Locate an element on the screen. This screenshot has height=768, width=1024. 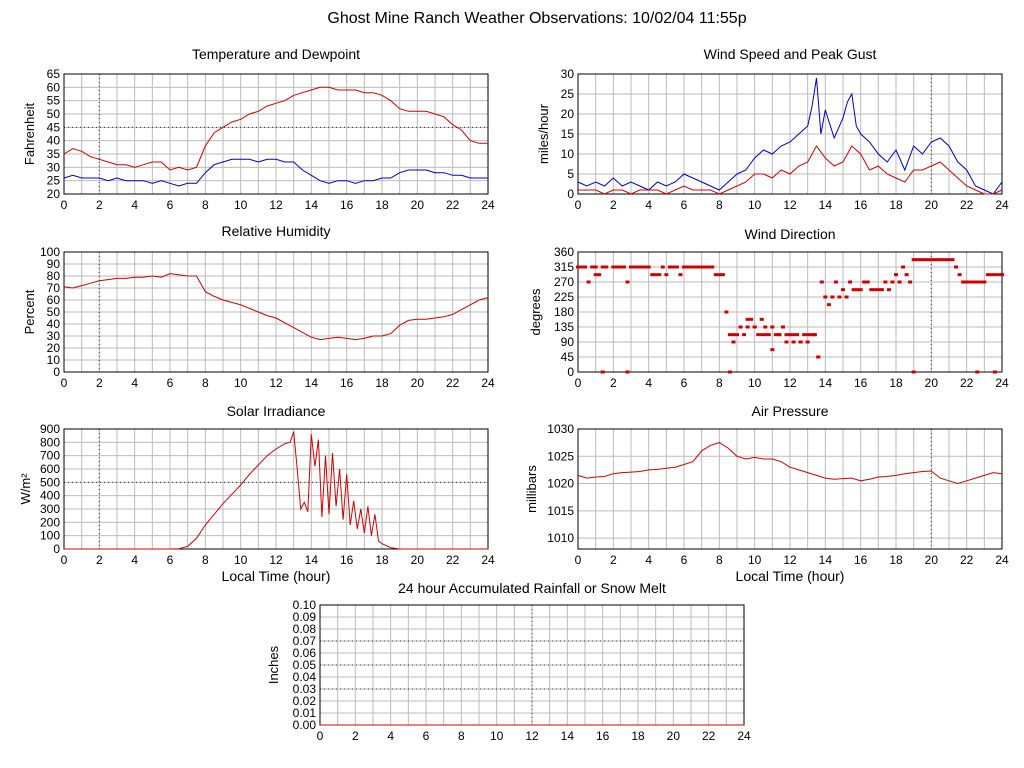
x-tick-label: 10 is located at coordinates (241, 560).